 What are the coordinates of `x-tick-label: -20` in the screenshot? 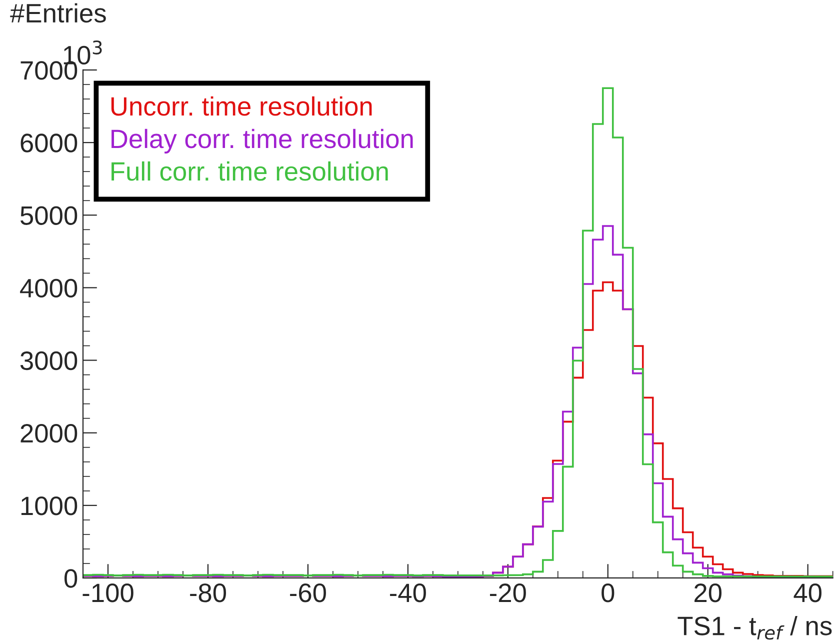 It's located at (508, 593).